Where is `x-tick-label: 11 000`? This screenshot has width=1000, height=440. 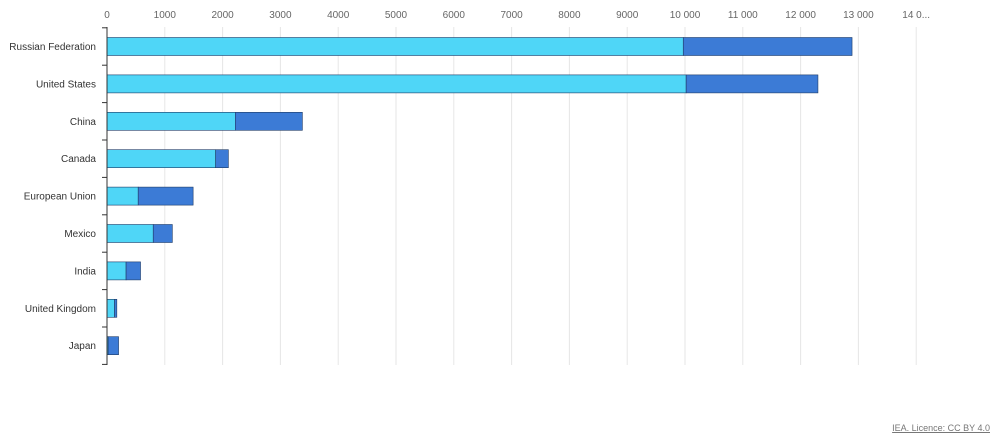 x-tick-label: 11 000 is located at coordinates (743, 15).